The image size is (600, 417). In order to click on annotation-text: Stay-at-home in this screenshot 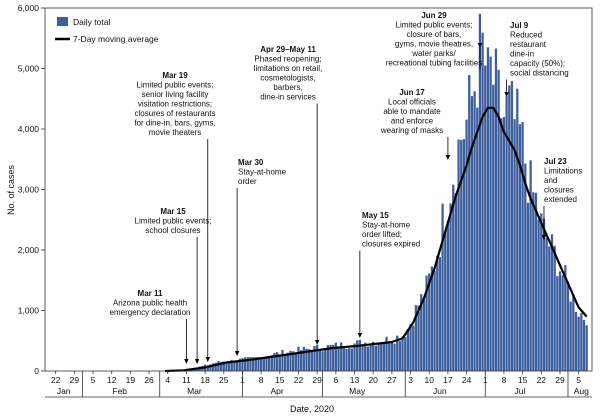, I will do `click(386, 225)`.